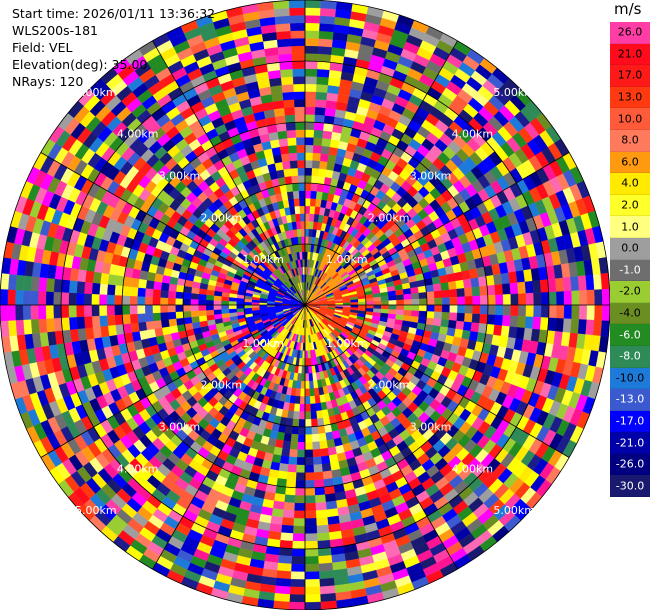  What do you see at coordinates (630, 97) in the screenshot?
I see `colorbar-cell: 13.0` at bounding box center [630, 97].